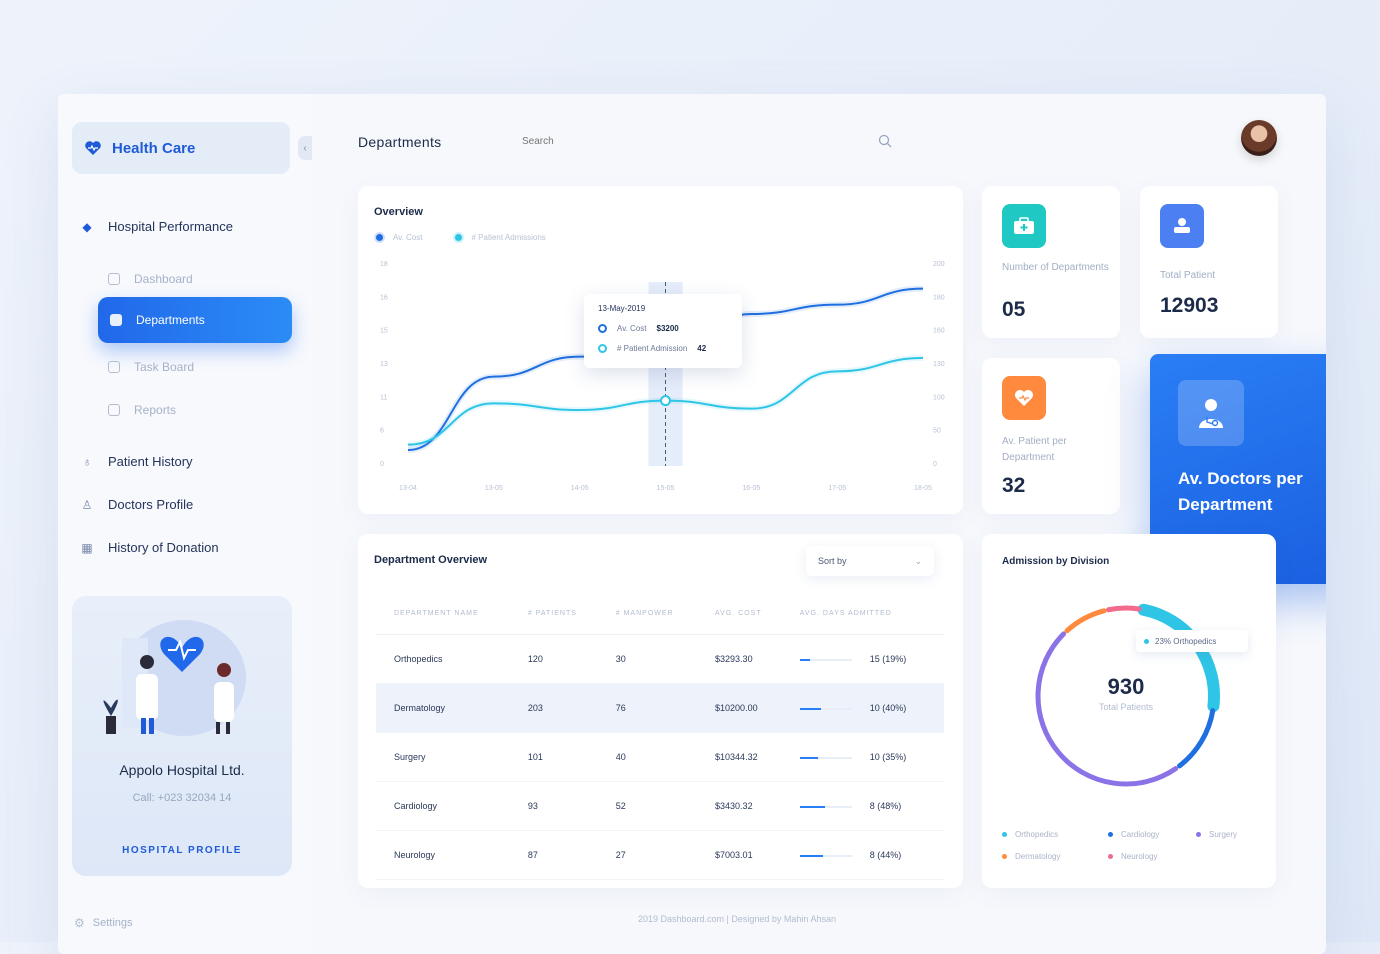 This screenshot has width=1380, height=954. Describe the element at coordinates (181, 148) in the screenshot. I see `brand: Health Care` at that location.